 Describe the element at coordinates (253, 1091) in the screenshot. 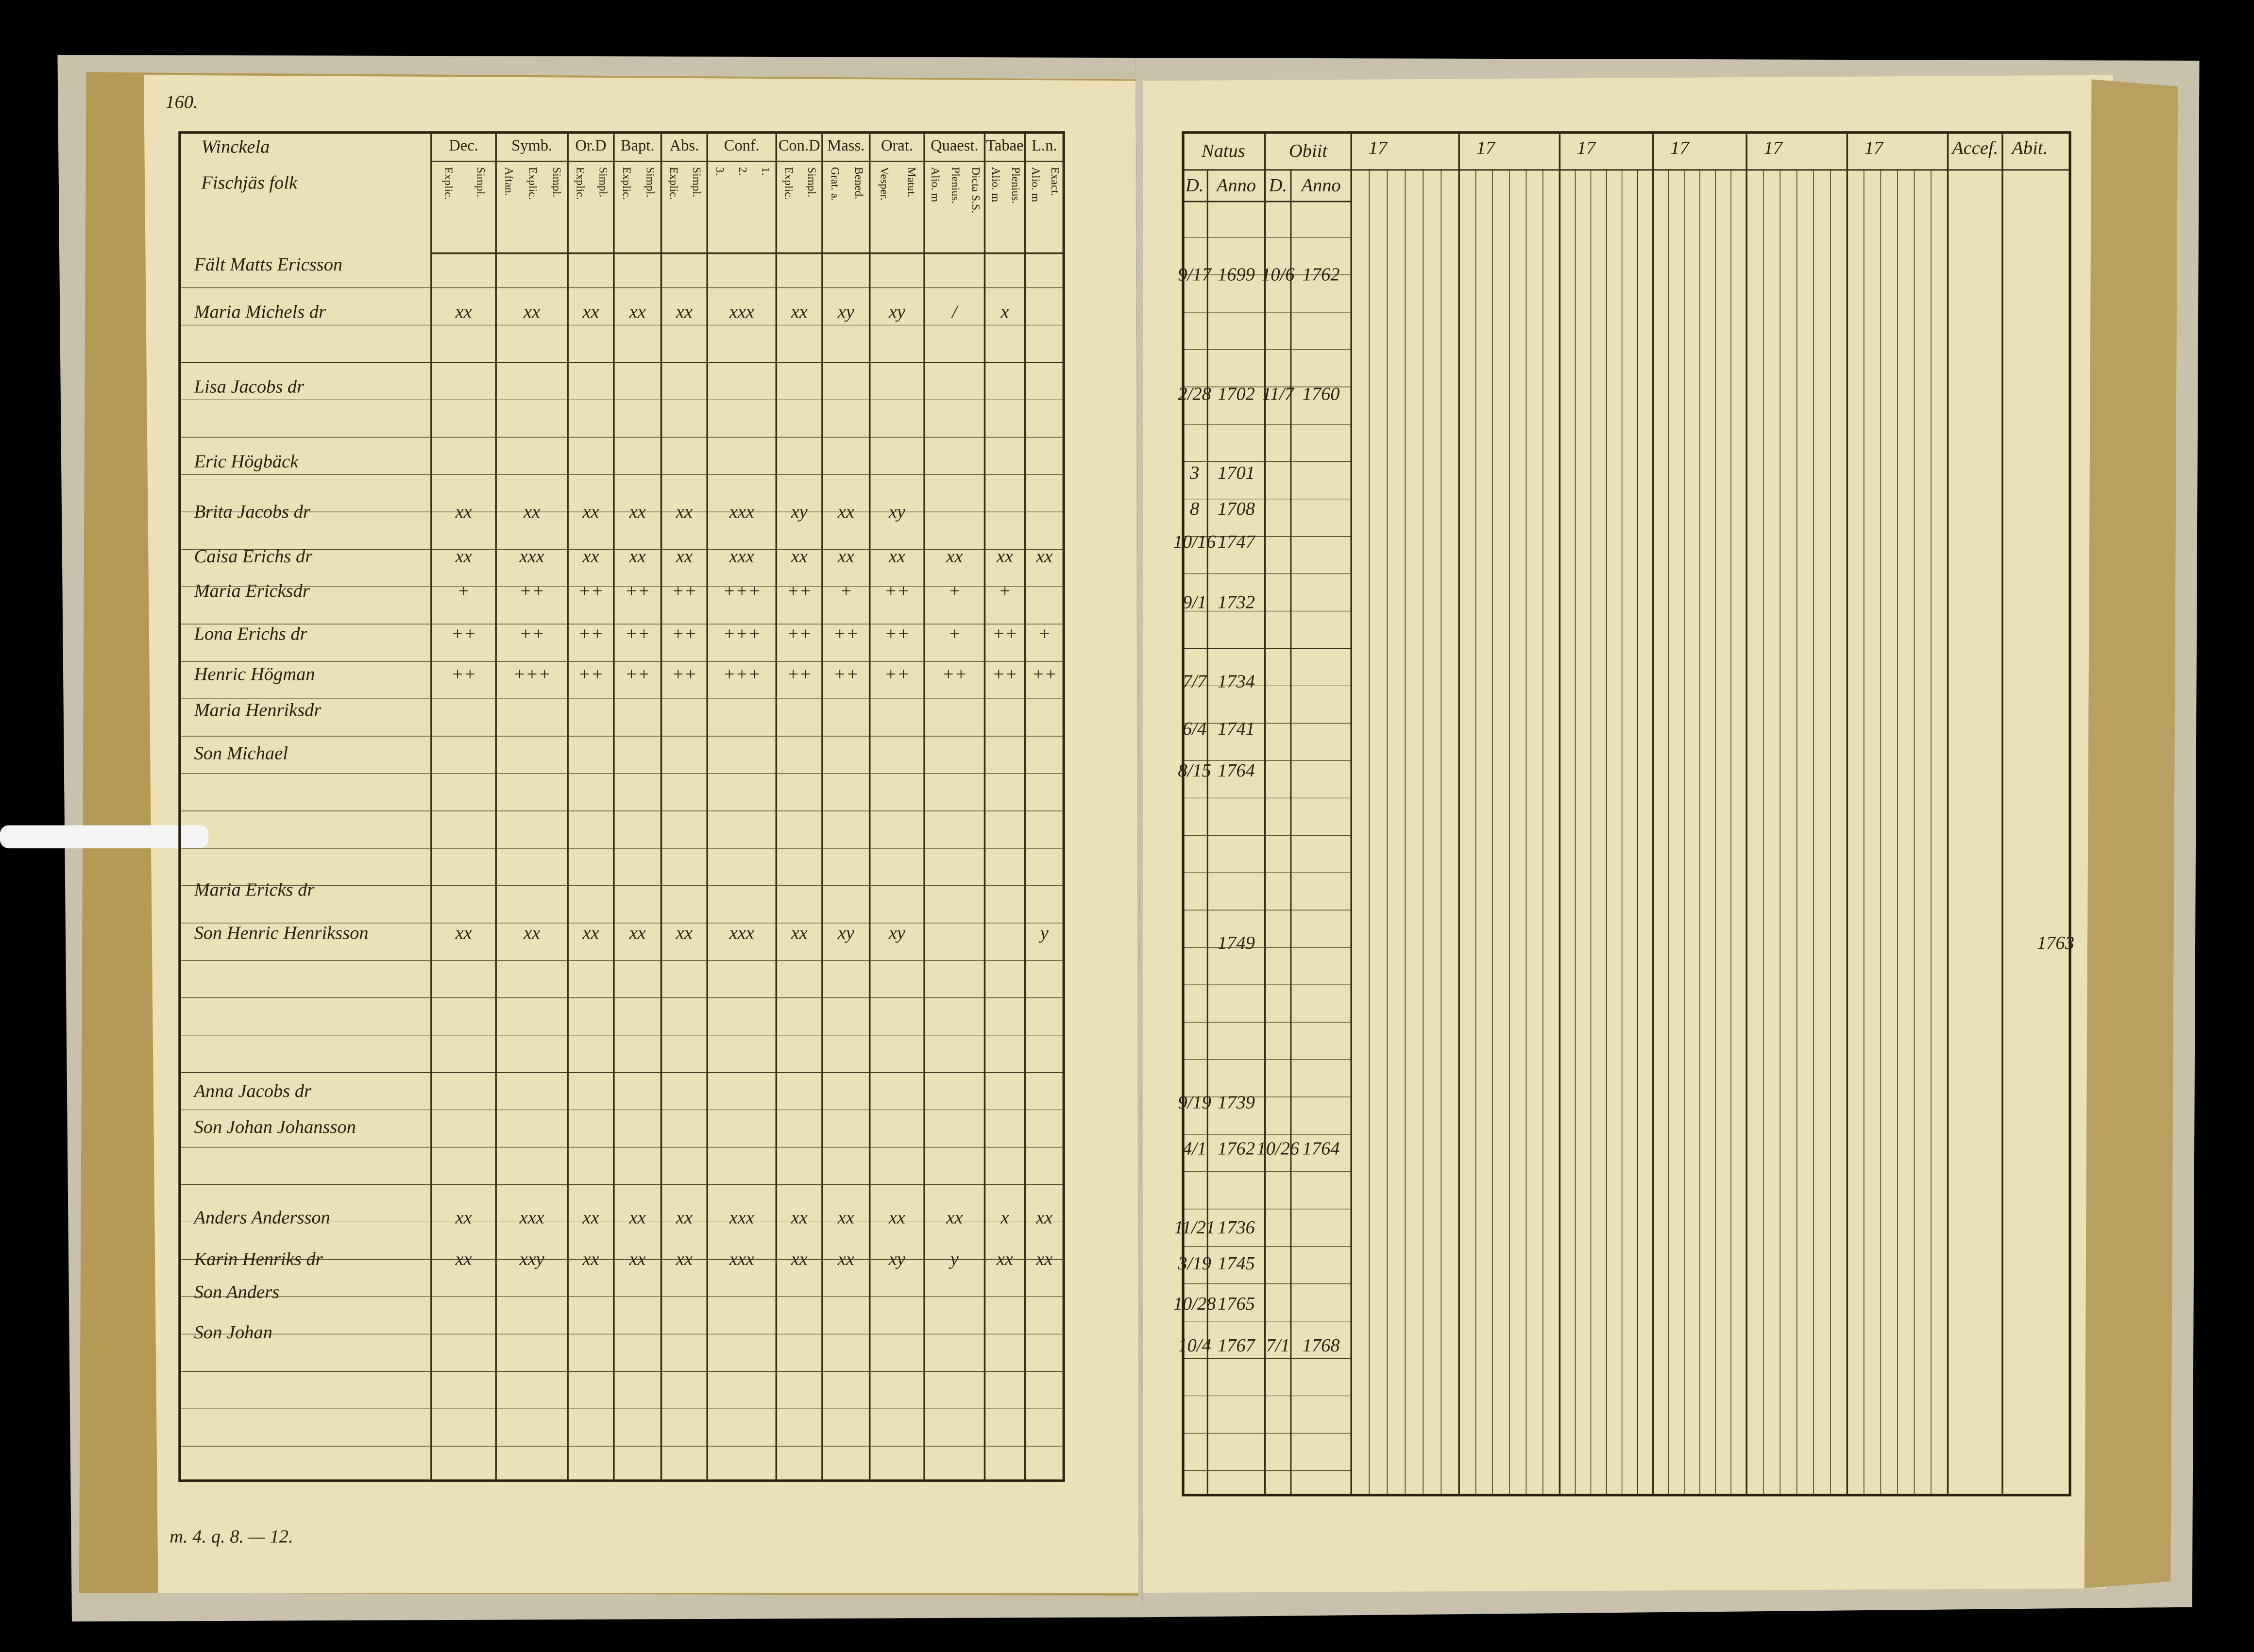

I see `person-name: Anna Jacobs dr` at that location.